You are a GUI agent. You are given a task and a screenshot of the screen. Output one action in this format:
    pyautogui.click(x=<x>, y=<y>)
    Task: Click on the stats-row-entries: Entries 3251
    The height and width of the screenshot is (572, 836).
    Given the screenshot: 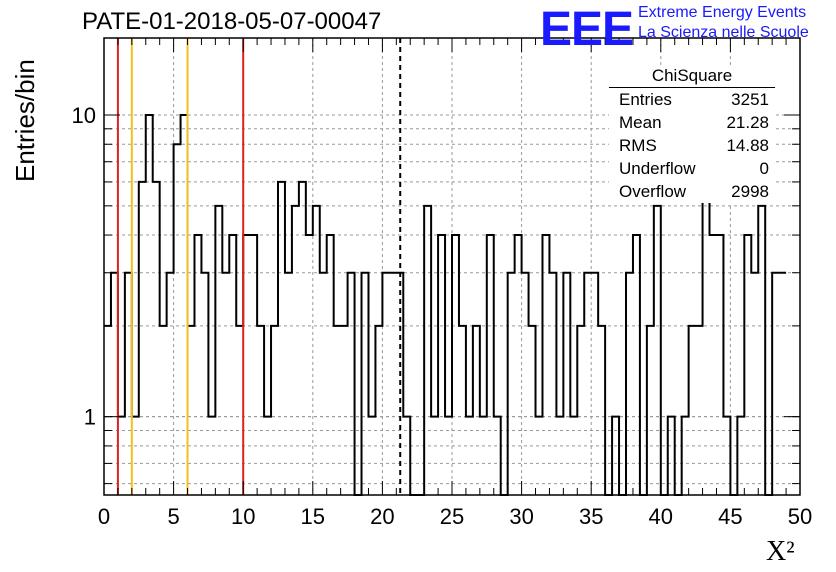 What is the action you would take?
    pyautogui.click(x=692, y=99)
    